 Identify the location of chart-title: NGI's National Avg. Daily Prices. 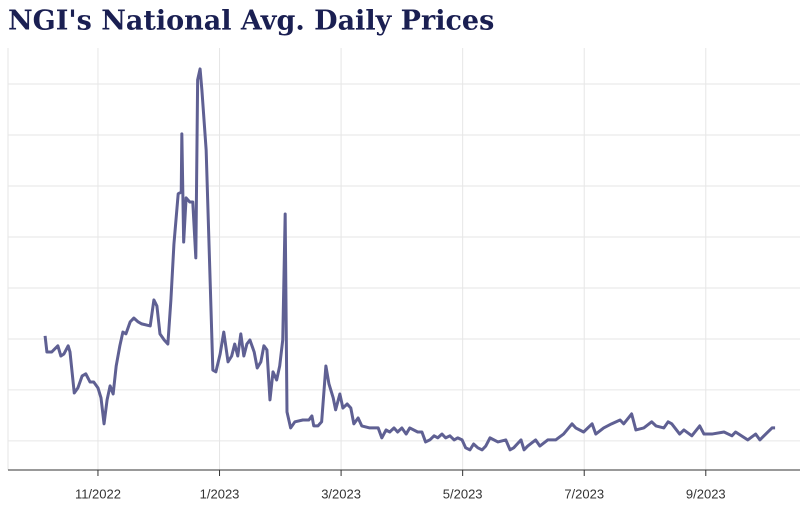
(251, 21).